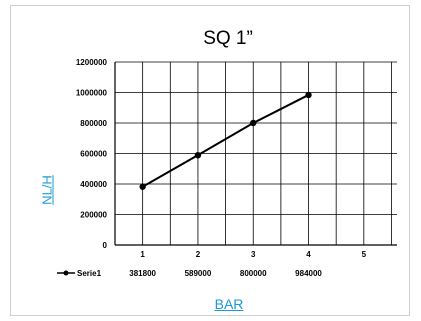 The image size is (421, 321). Describe the element at coordinates (198, 254) in the screenshot. I see `x-tick-label: 2` at that location.